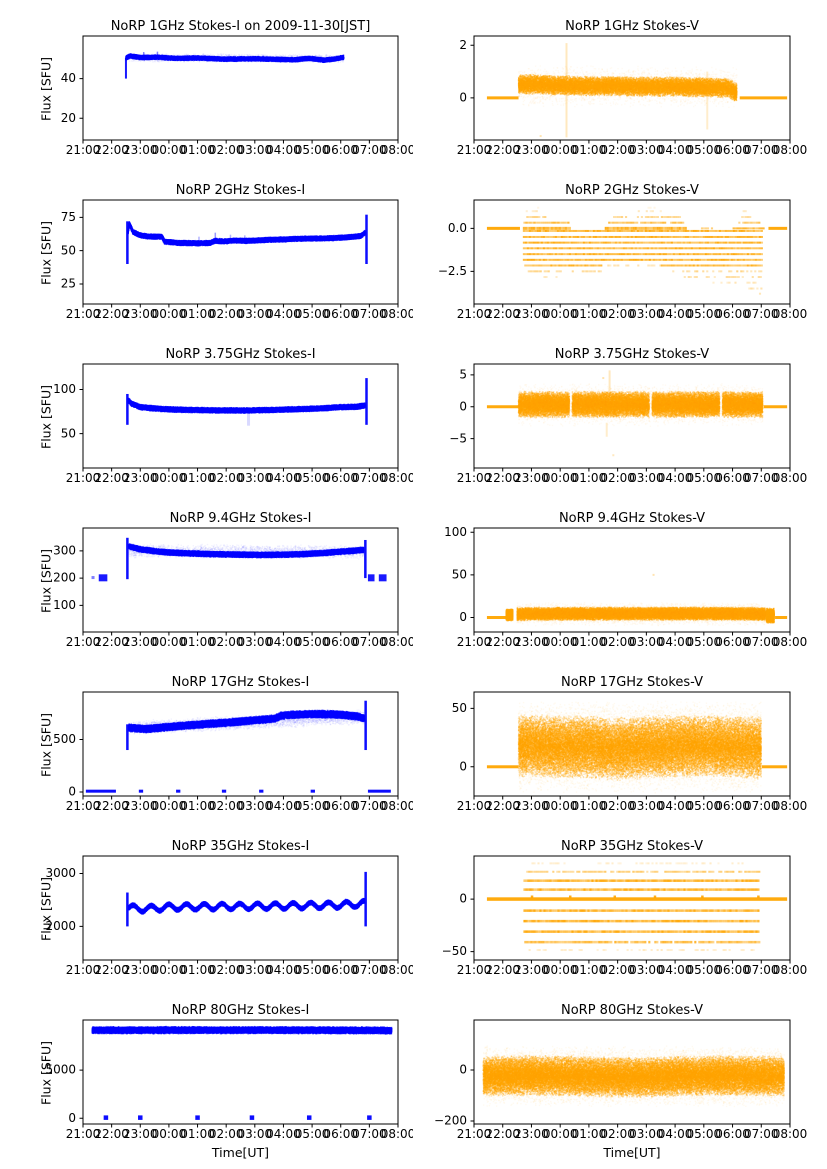  What do you see at coordinates (632, 1010) in the screenshot?
I see `subplot-title: NoRP 80GHz Stokes-V` at bounding box center [632, 1010].